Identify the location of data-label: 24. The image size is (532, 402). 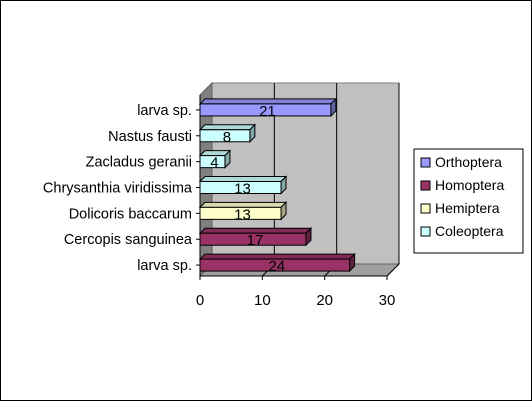
(276, 266).